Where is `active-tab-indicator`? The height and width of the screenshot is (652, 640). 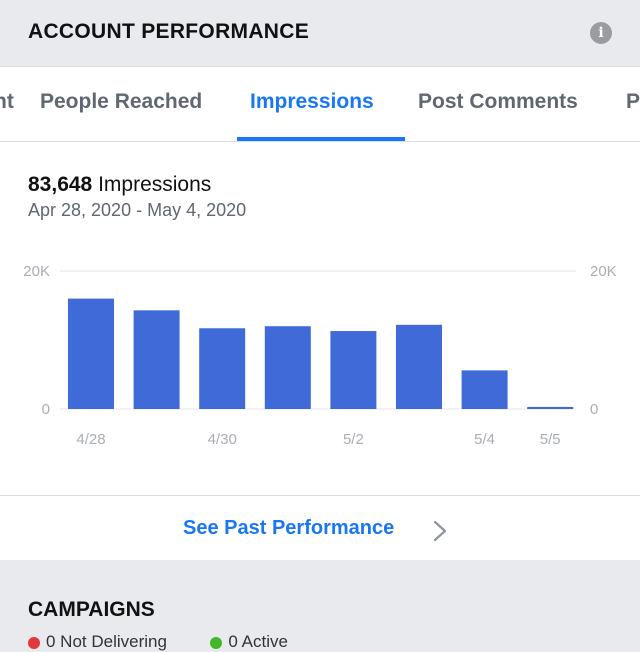 active-tab-indicator is located at coordinates (321, 139).